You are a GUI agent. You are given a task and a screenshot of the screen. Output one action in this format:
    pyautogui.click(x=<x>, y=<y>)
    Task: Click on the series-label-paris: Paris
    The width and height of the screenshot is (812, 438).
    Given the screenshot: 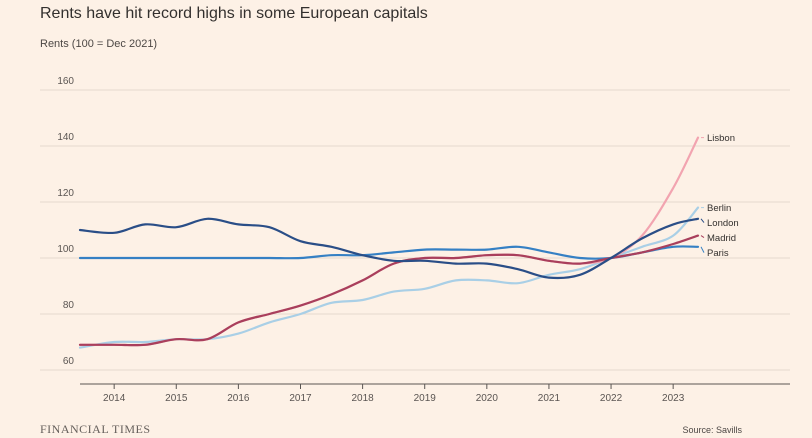 What is the action you would take?
    pyautogui.click(x=718, y=253)
    